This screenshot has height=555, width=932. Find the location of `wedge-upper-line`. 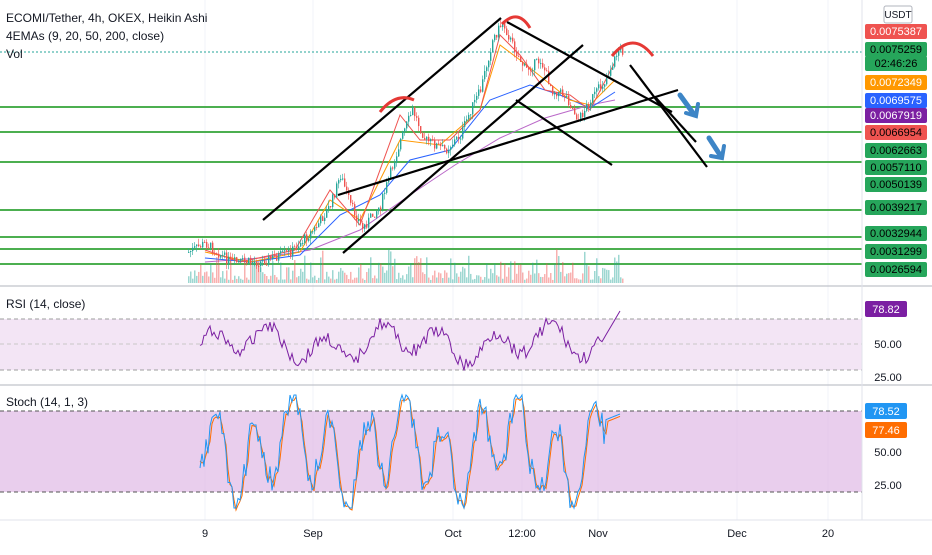

wedge-upper-line is located at coordinates (589, 67).